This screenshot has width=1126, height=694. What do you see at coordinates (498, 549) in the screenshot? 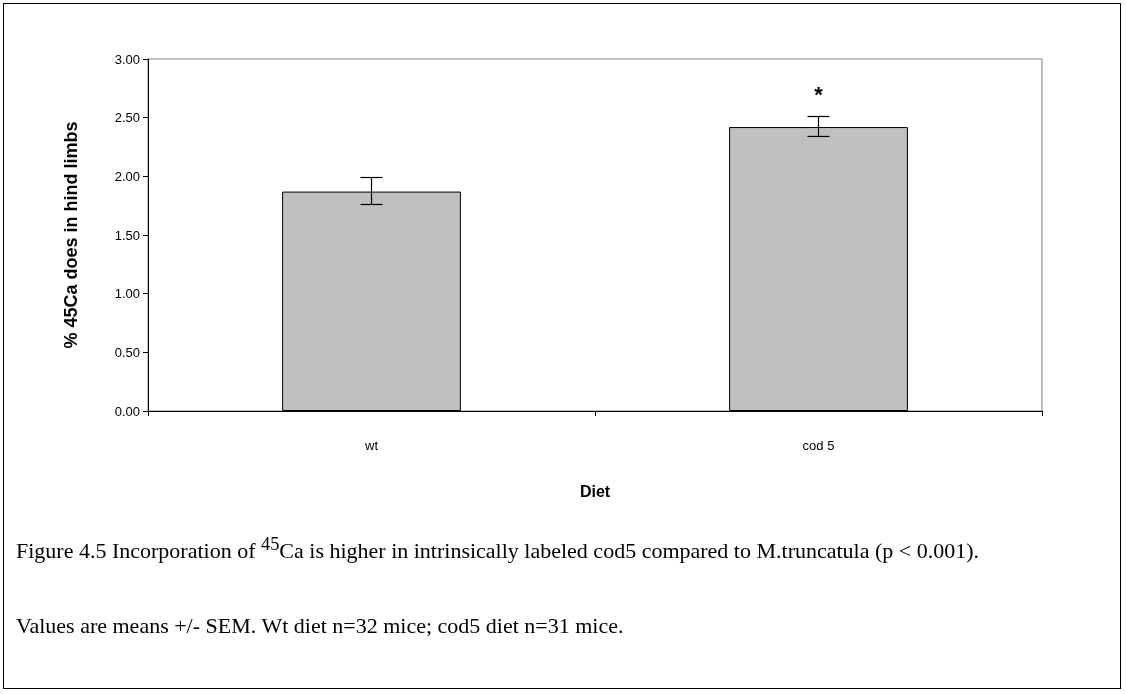
I see `caption: Figure 4.5 Incorporation of $^{45}$Ca is higher in intrinsically labeled cod5 compared to M.truncatula (p < 0.001).` at bounding box center [498, 549].